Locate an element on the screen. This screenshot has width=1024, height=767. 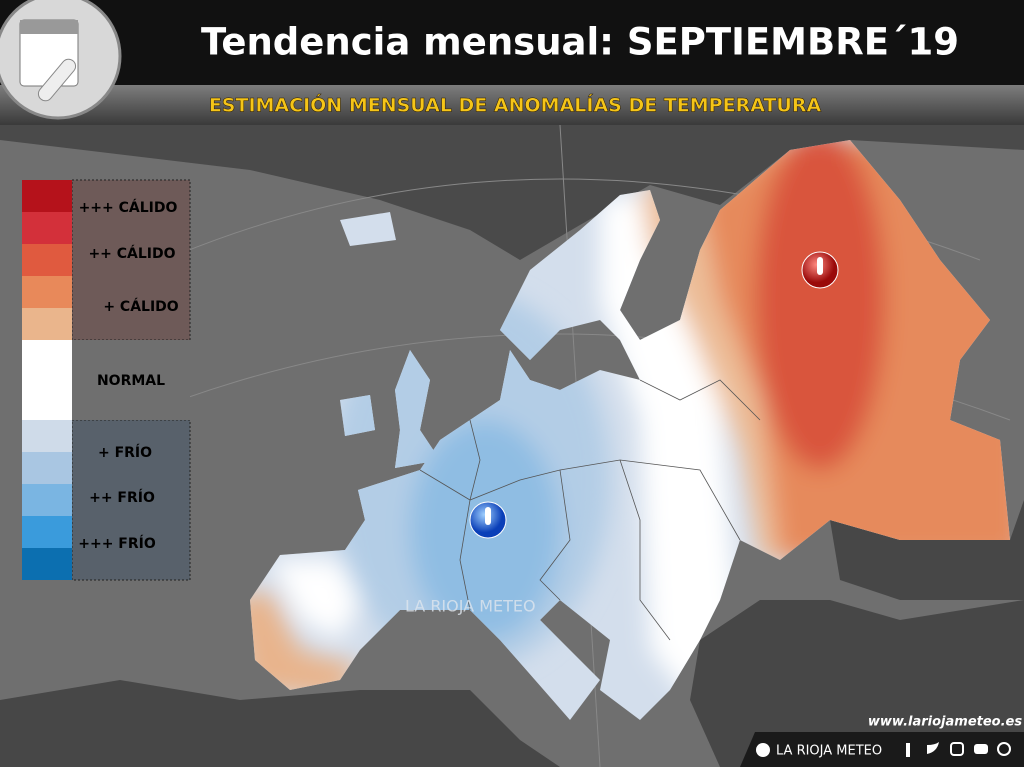
borders is located at coordinates (590, 510).